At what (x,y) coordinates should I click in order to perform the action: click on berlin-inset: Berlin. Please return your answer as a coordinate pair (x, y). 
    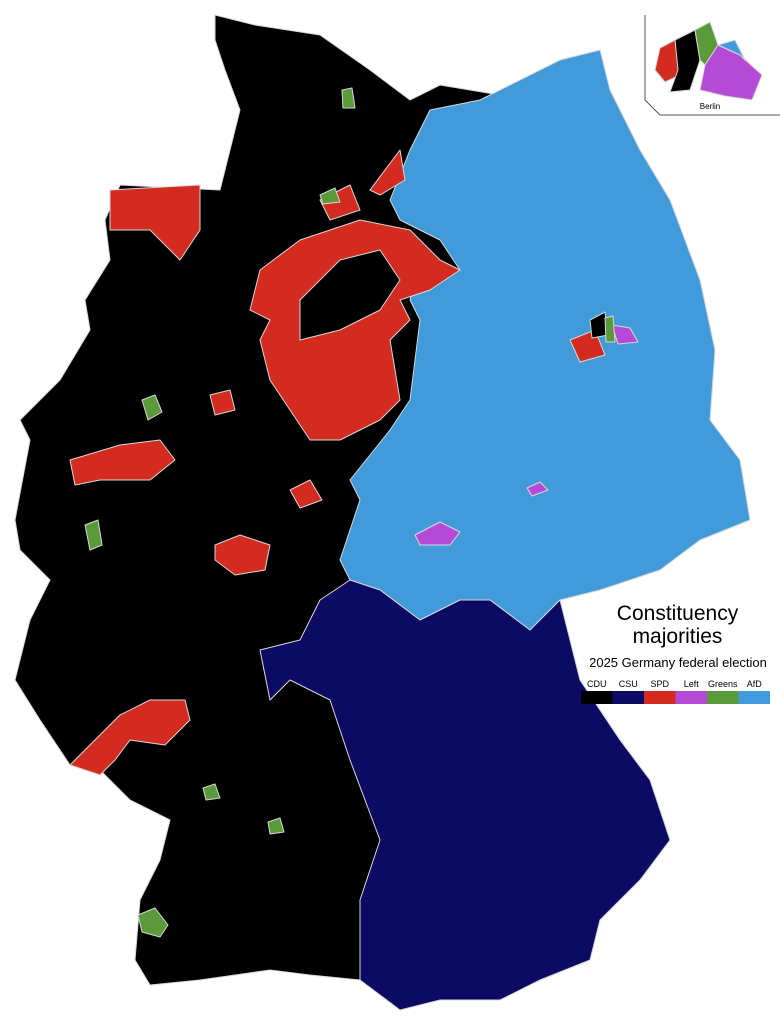
    Looking at the image, I should click on (712, 65).